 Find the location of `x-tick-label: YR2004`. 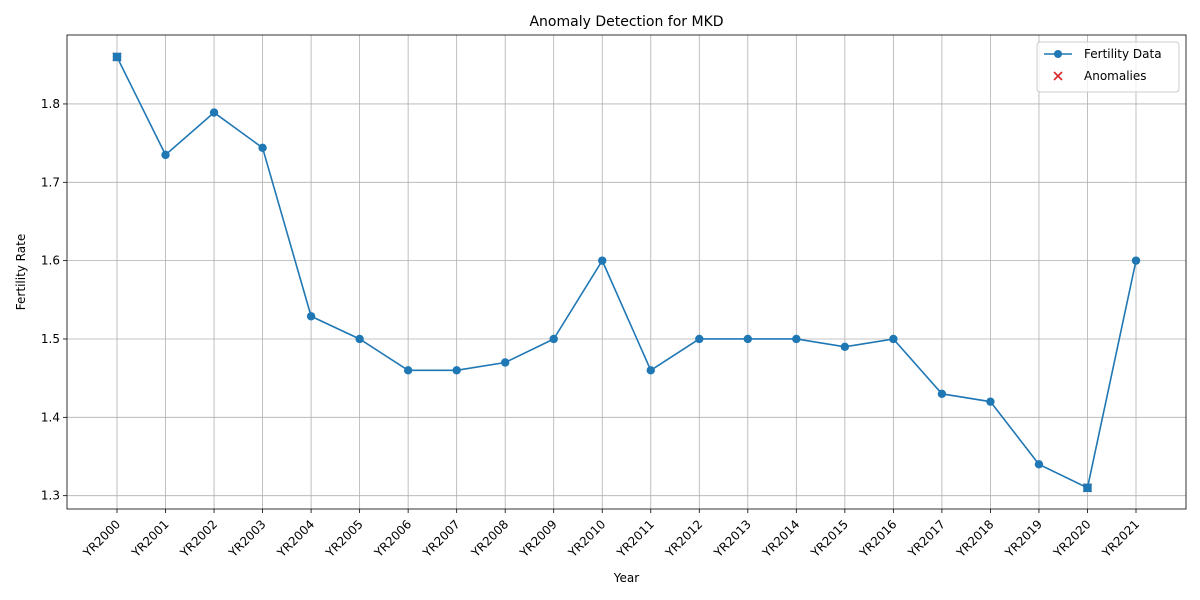

x-tick-label: YR2004 is located at coordinates (295, 538).